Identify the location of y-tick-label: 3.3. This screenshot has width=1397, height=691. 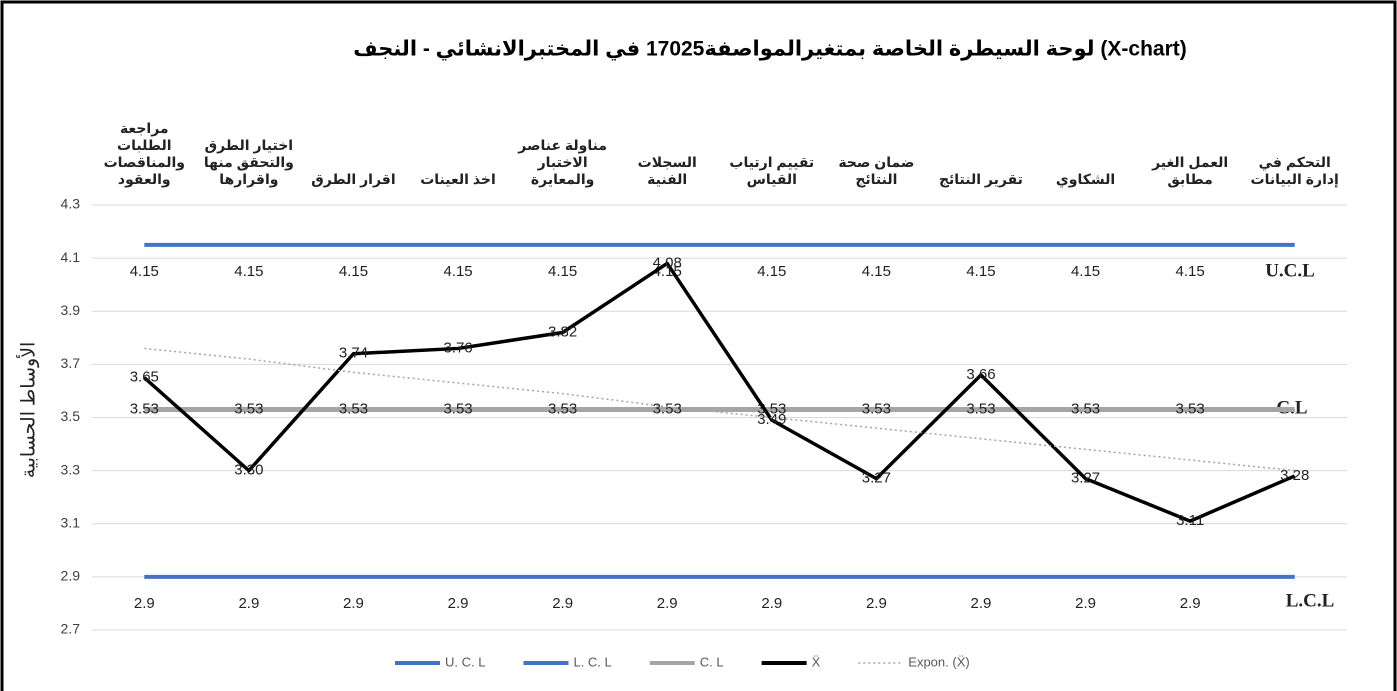
(71, 469).